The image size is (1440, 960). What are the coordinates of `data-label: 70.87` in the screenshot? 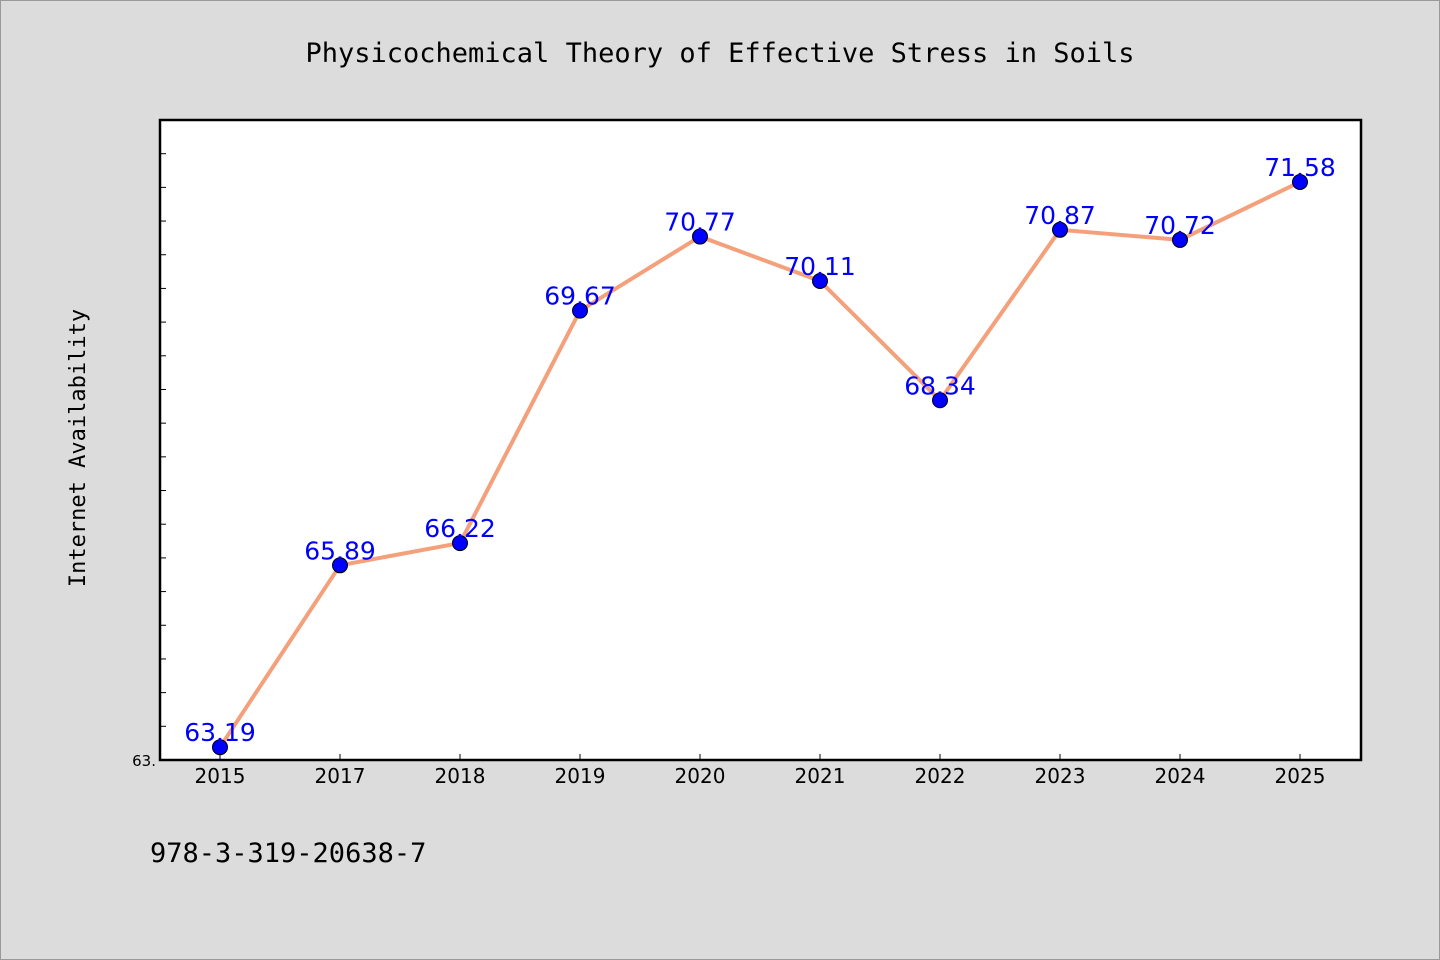 It's located at (1060, 215).